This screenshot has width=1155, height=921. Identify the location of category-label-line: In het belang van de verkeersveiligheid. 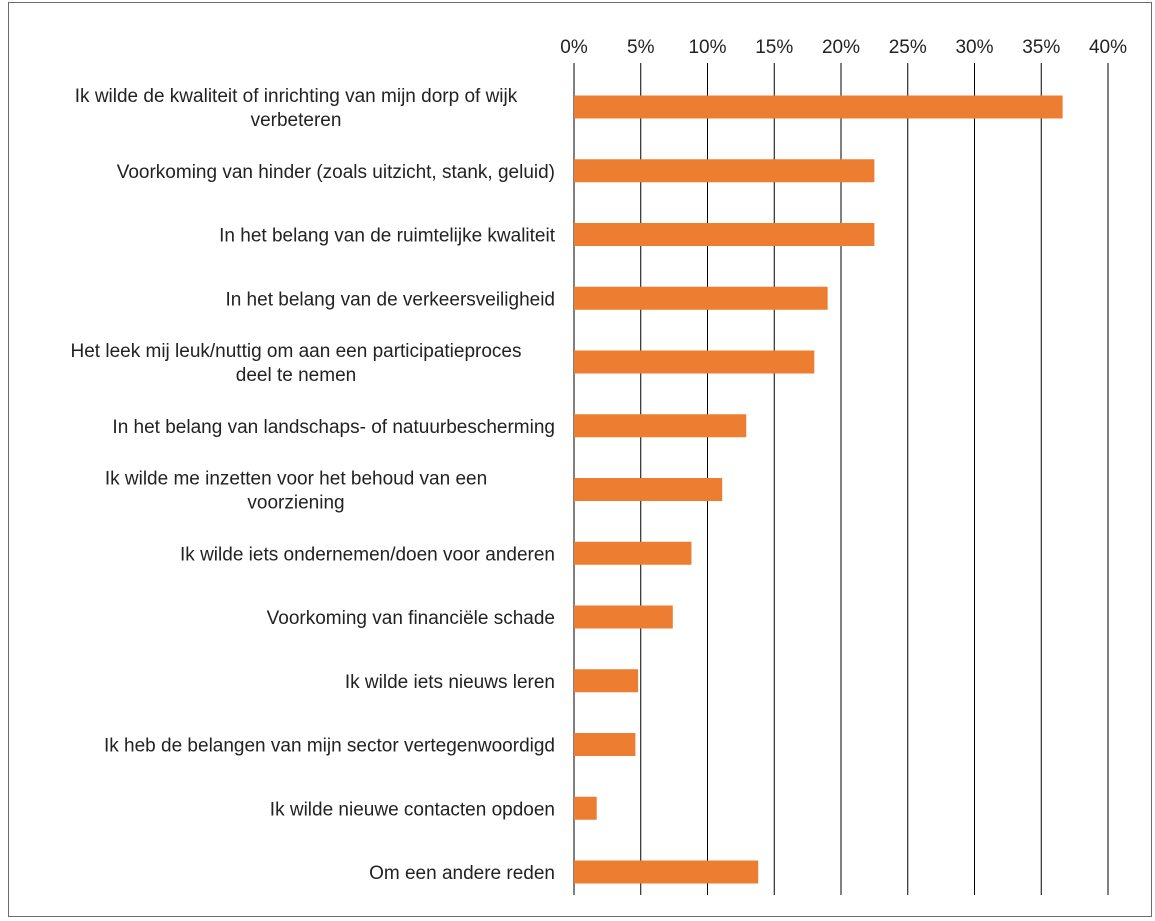
(390, 299).